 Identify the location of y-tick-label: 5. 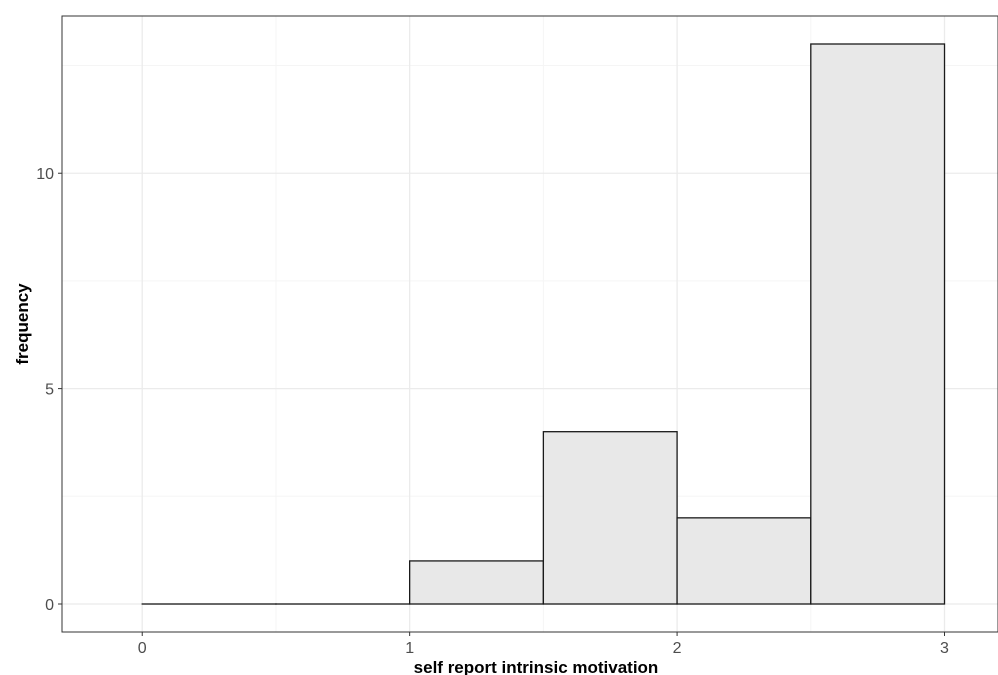
(49, 390).